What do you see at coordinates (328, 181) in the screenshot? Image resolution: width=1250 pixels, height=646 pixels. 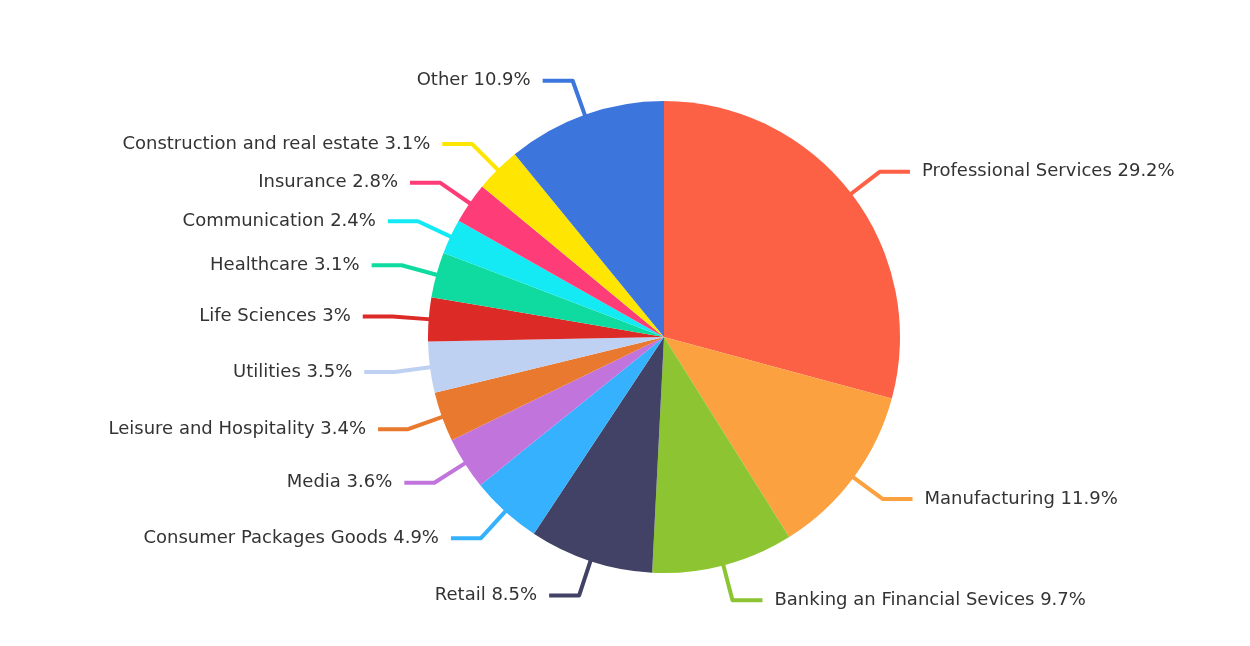 I see `slice-label: Insurance 2.8%` at bounding box center [328, 181].